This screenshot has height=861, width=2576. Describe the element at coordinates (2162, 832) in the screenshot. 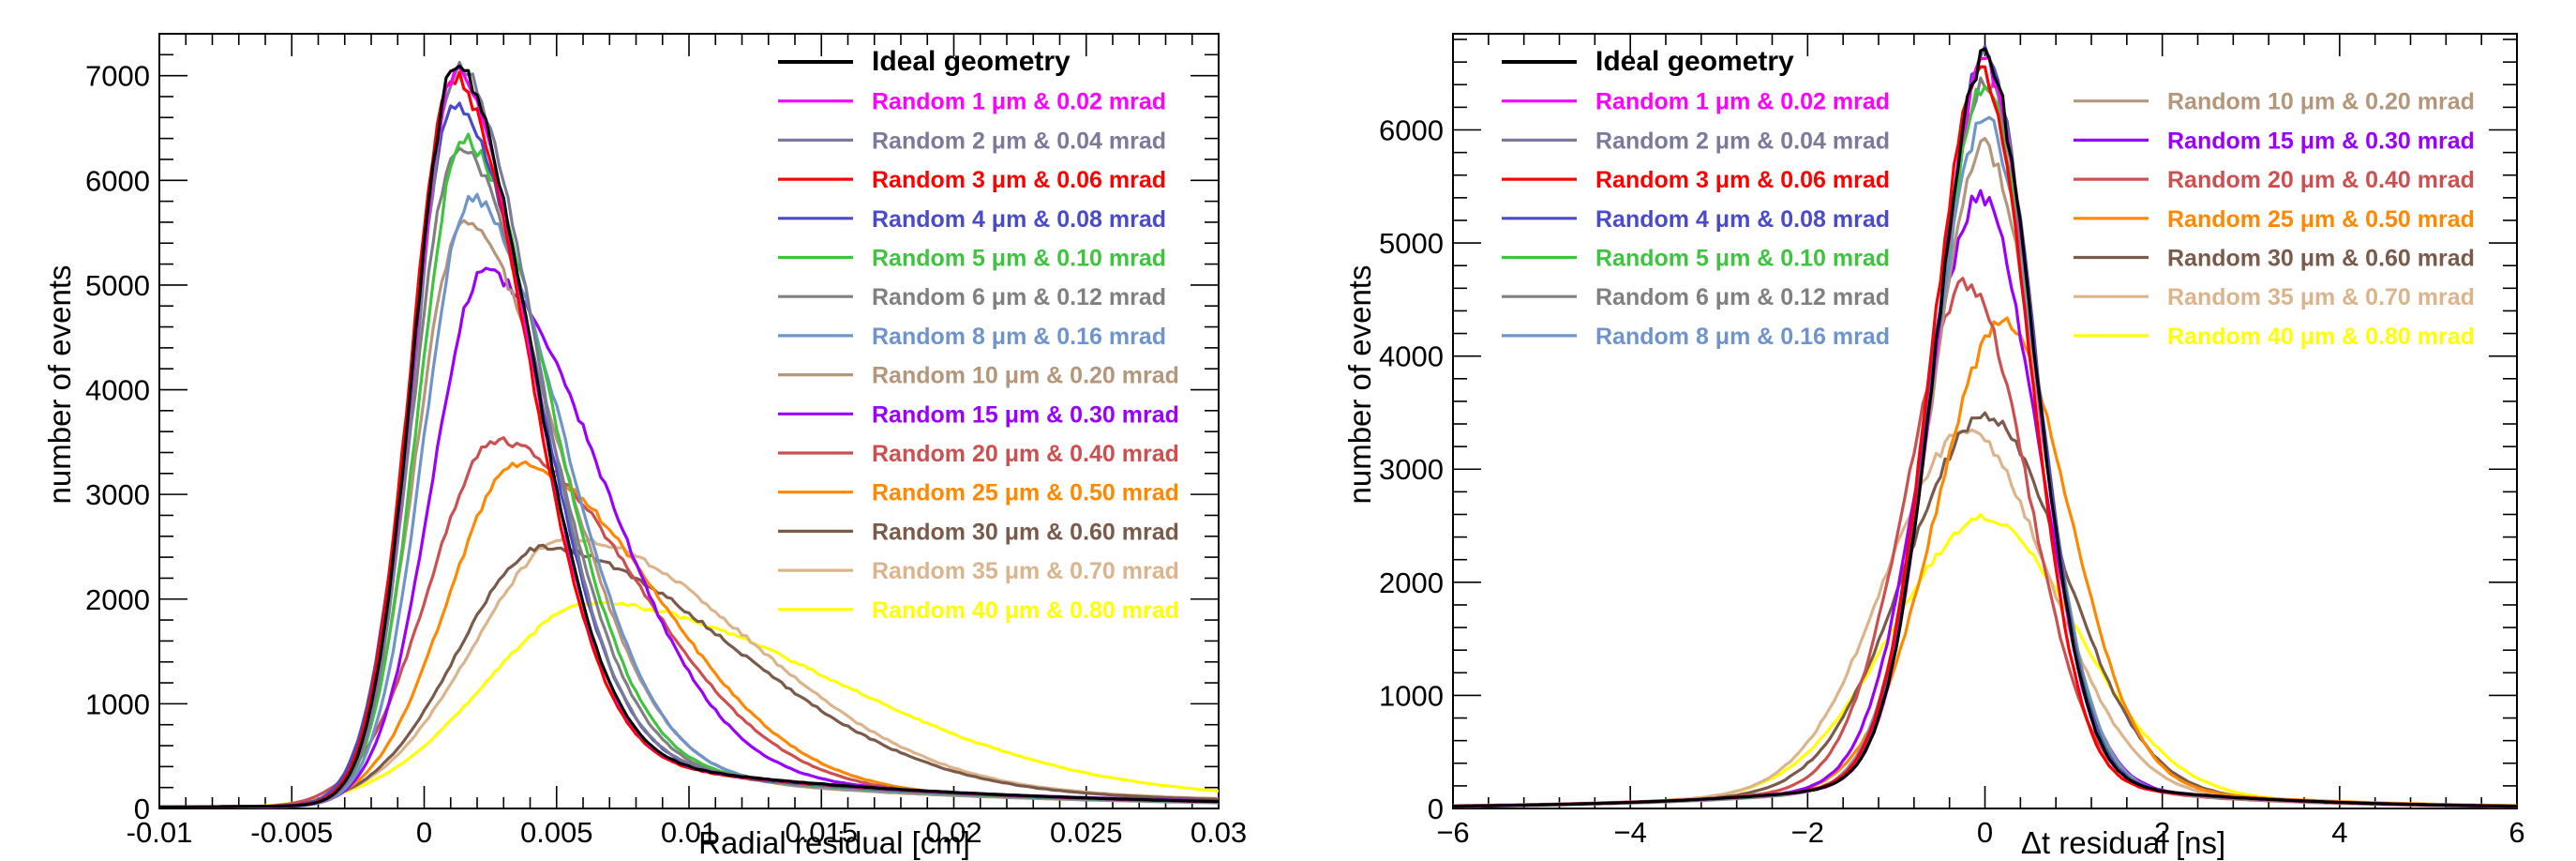

I see `x-tick-label: 2` at that location.